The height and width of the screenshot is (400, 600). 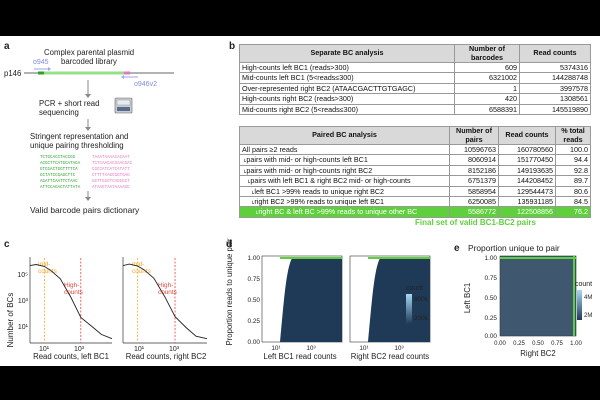 I want to click on table2-cell: 160780560, so click(x=527, y=149).